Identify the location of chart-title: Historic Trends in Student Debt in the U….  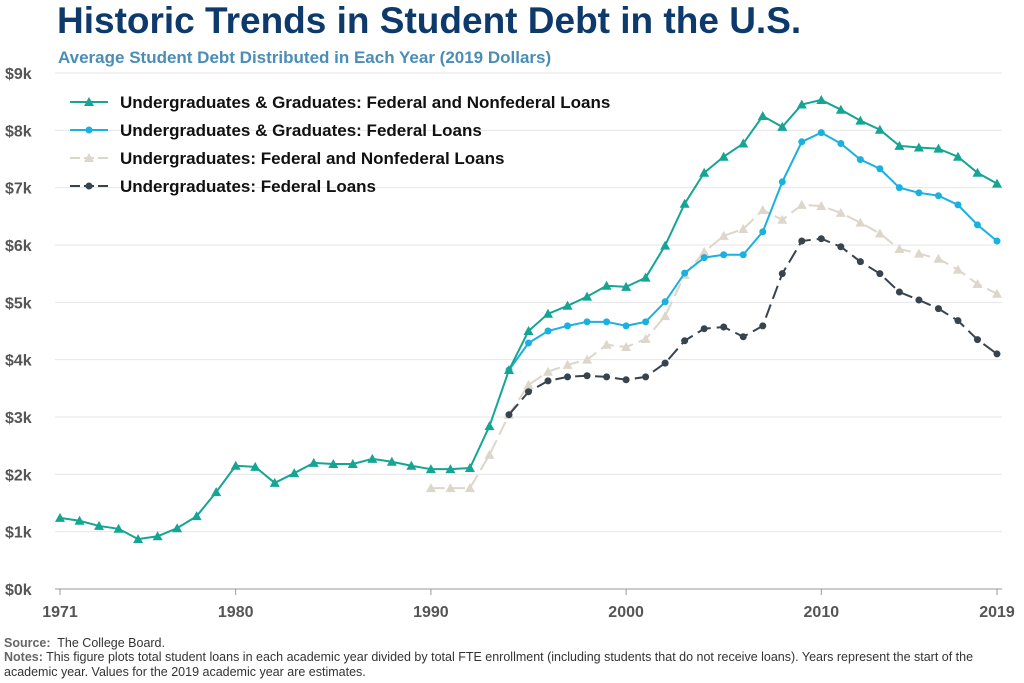
(429, 20).